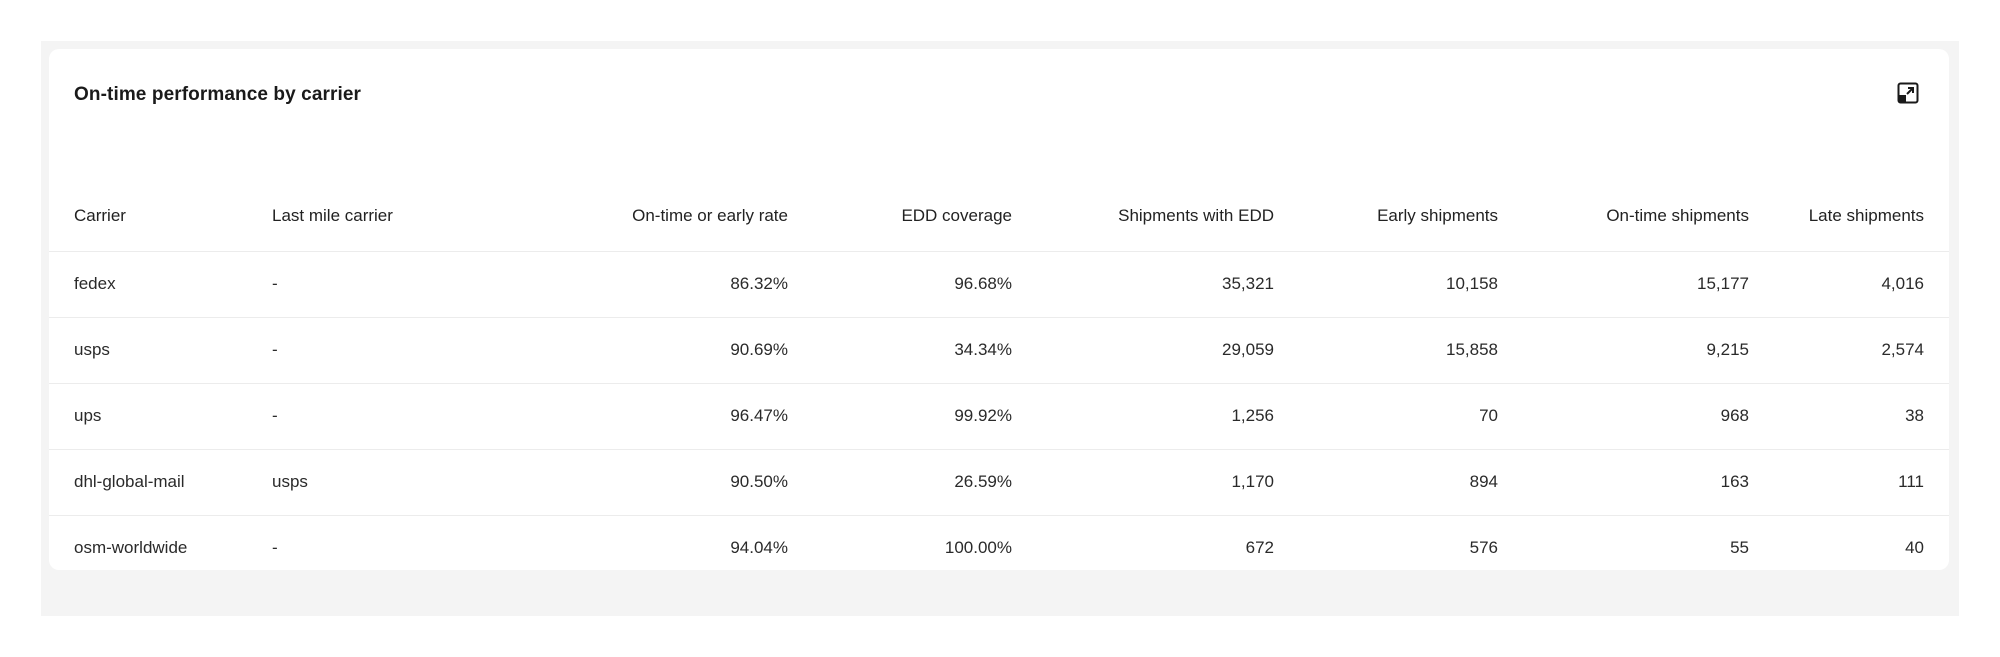 The width and height of the screenshot is (2000, 657). I want to click on cell-edd-coverage: 99.92%, so click(900, 416).